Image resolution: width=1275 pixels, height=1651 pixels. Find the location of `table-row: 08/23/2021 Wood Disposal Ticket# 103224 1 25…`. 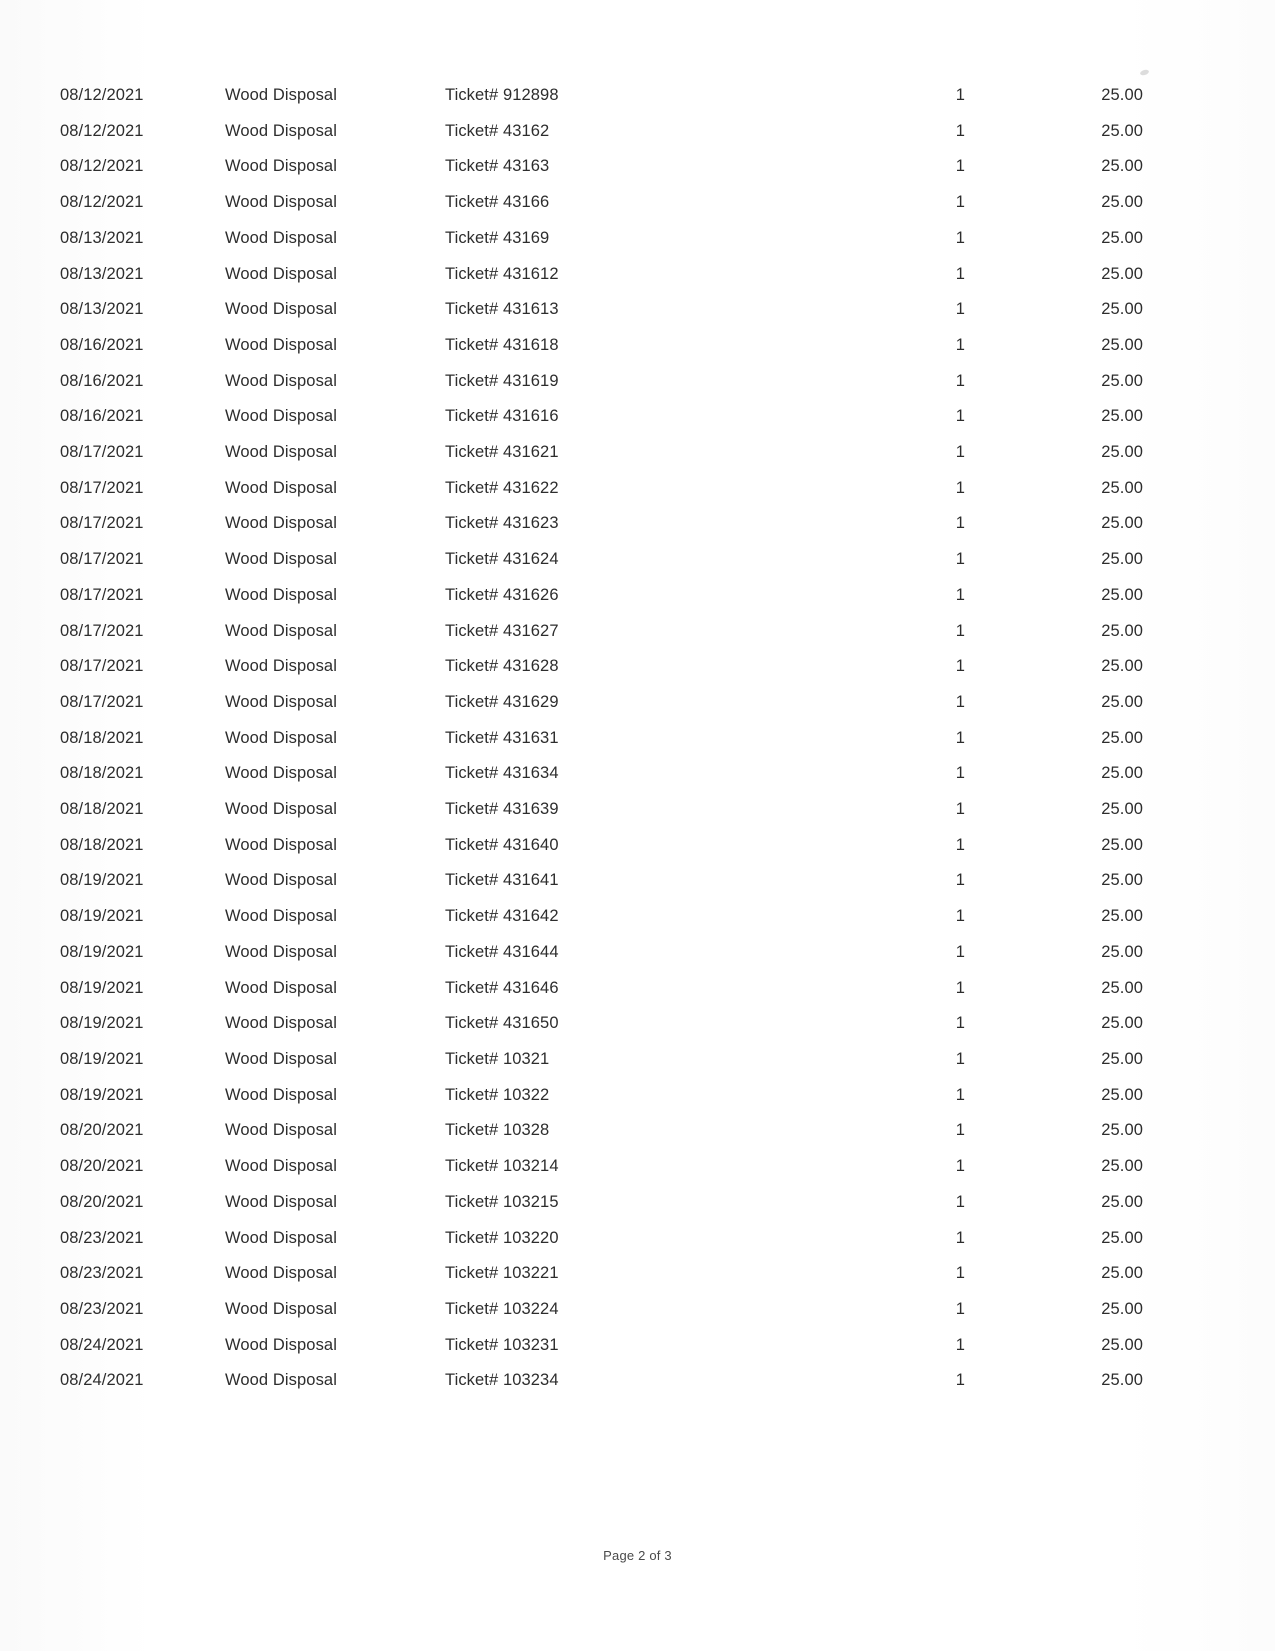

table-row: 08/23/2021 Wood Disposal Ticket# 103224 1 25… is located at coordinates (637, 1310).